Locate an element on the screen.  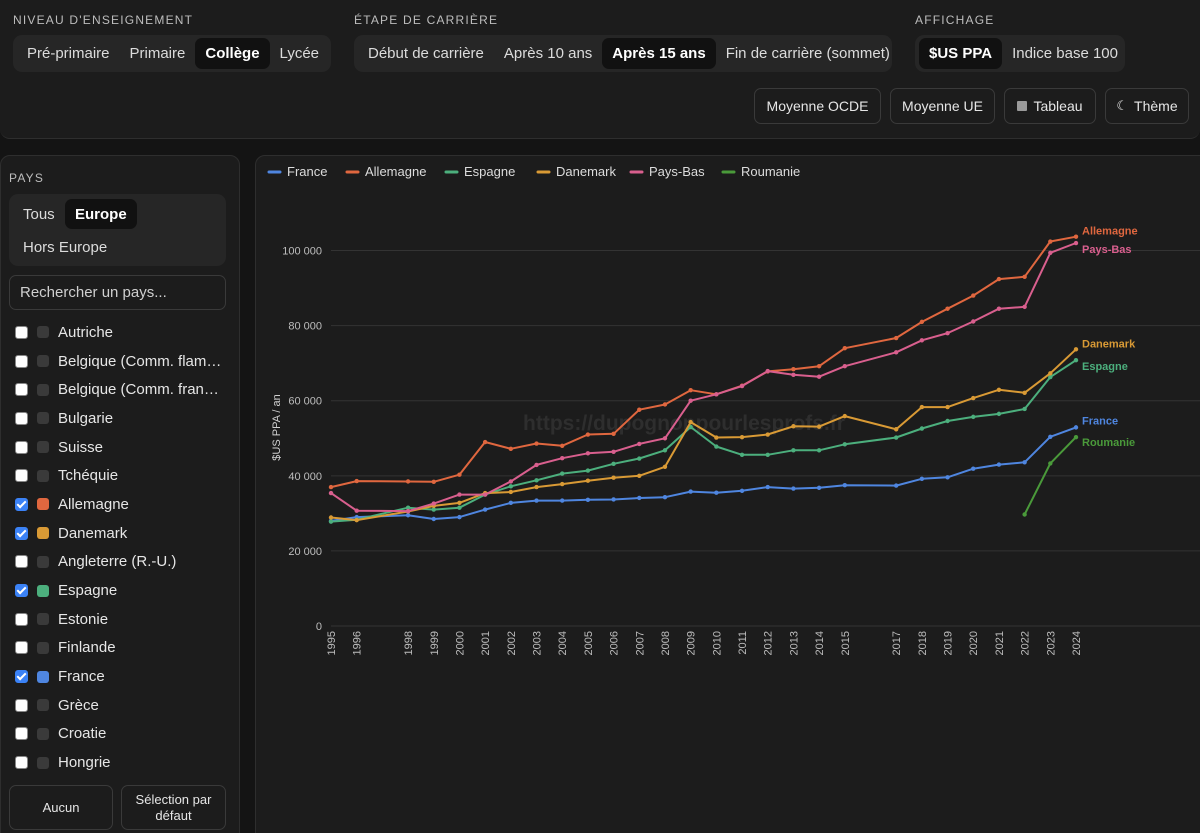
y-tick-label: 60 000 is located at coordinates (305, 402).